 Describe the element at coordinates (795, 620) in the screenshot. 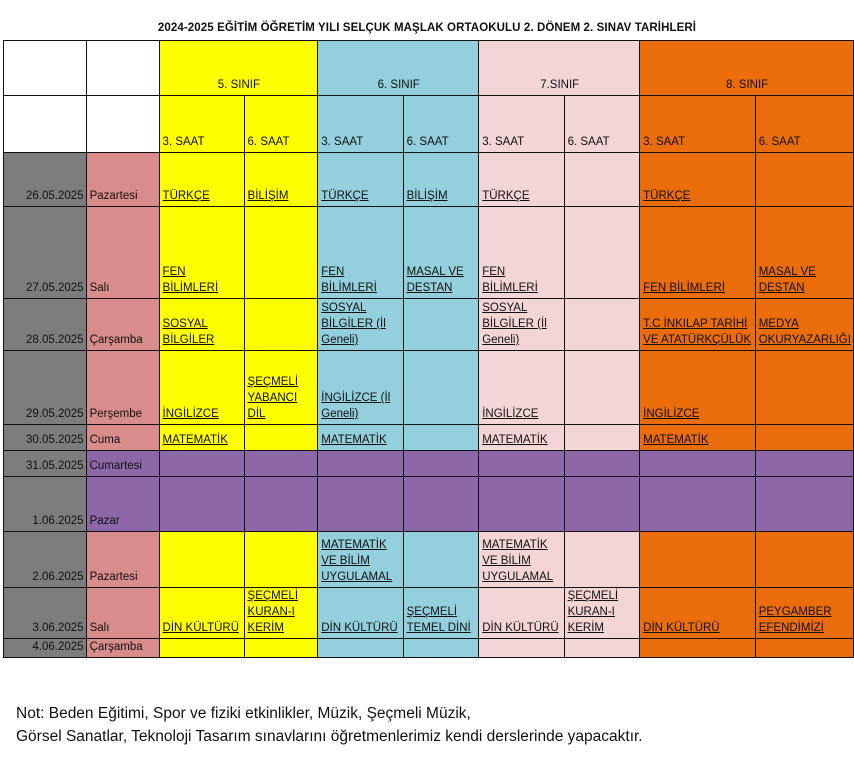

I see `exam-subject: PEYGAMBER EFENDİMİZİ` at that location.